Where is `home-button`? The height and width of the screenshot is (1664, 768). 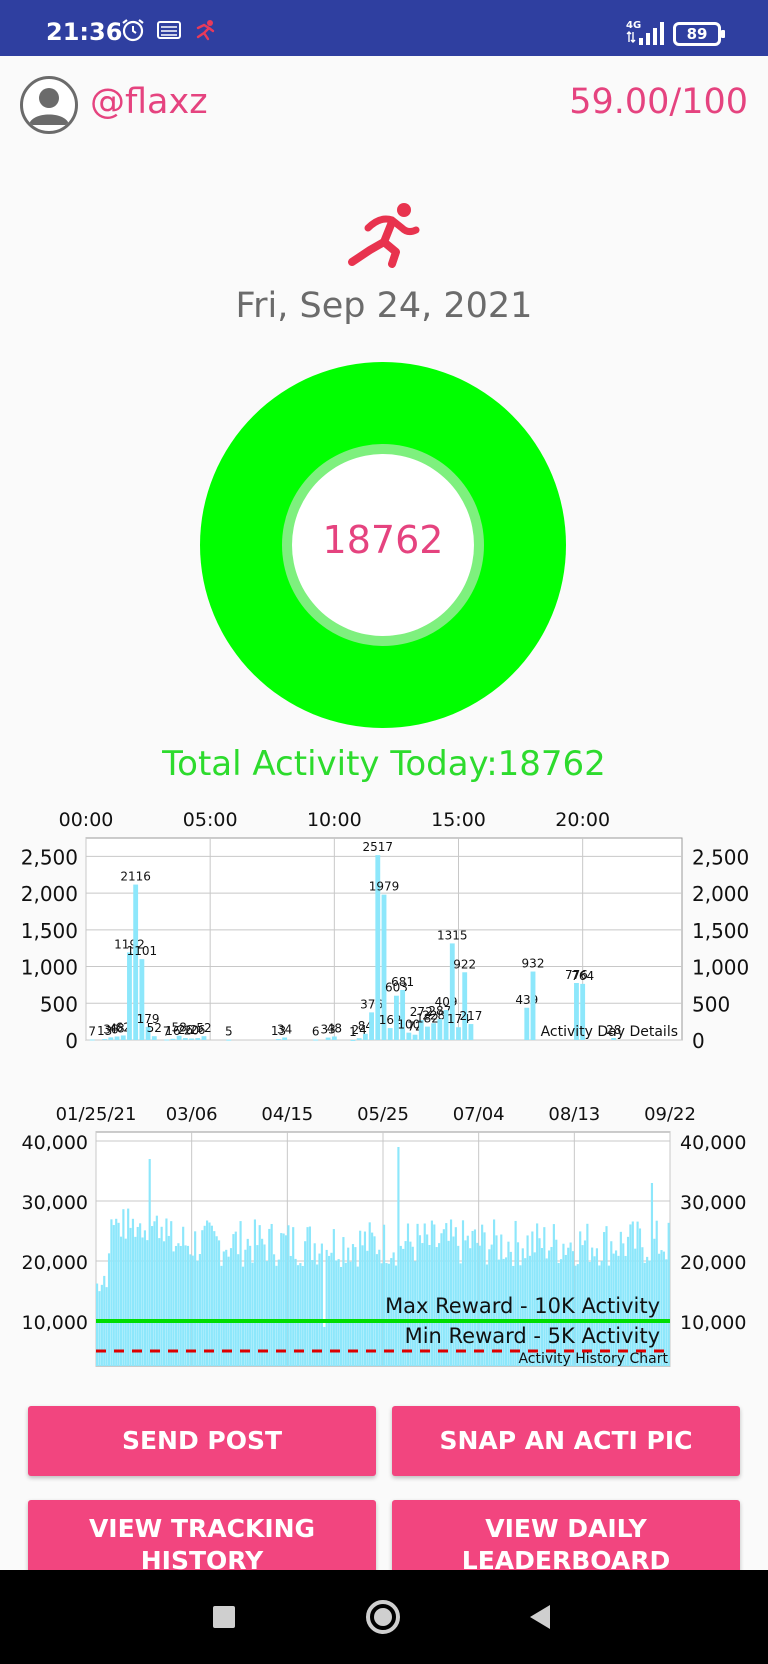
home-button is located at coordinates (383, 1617).